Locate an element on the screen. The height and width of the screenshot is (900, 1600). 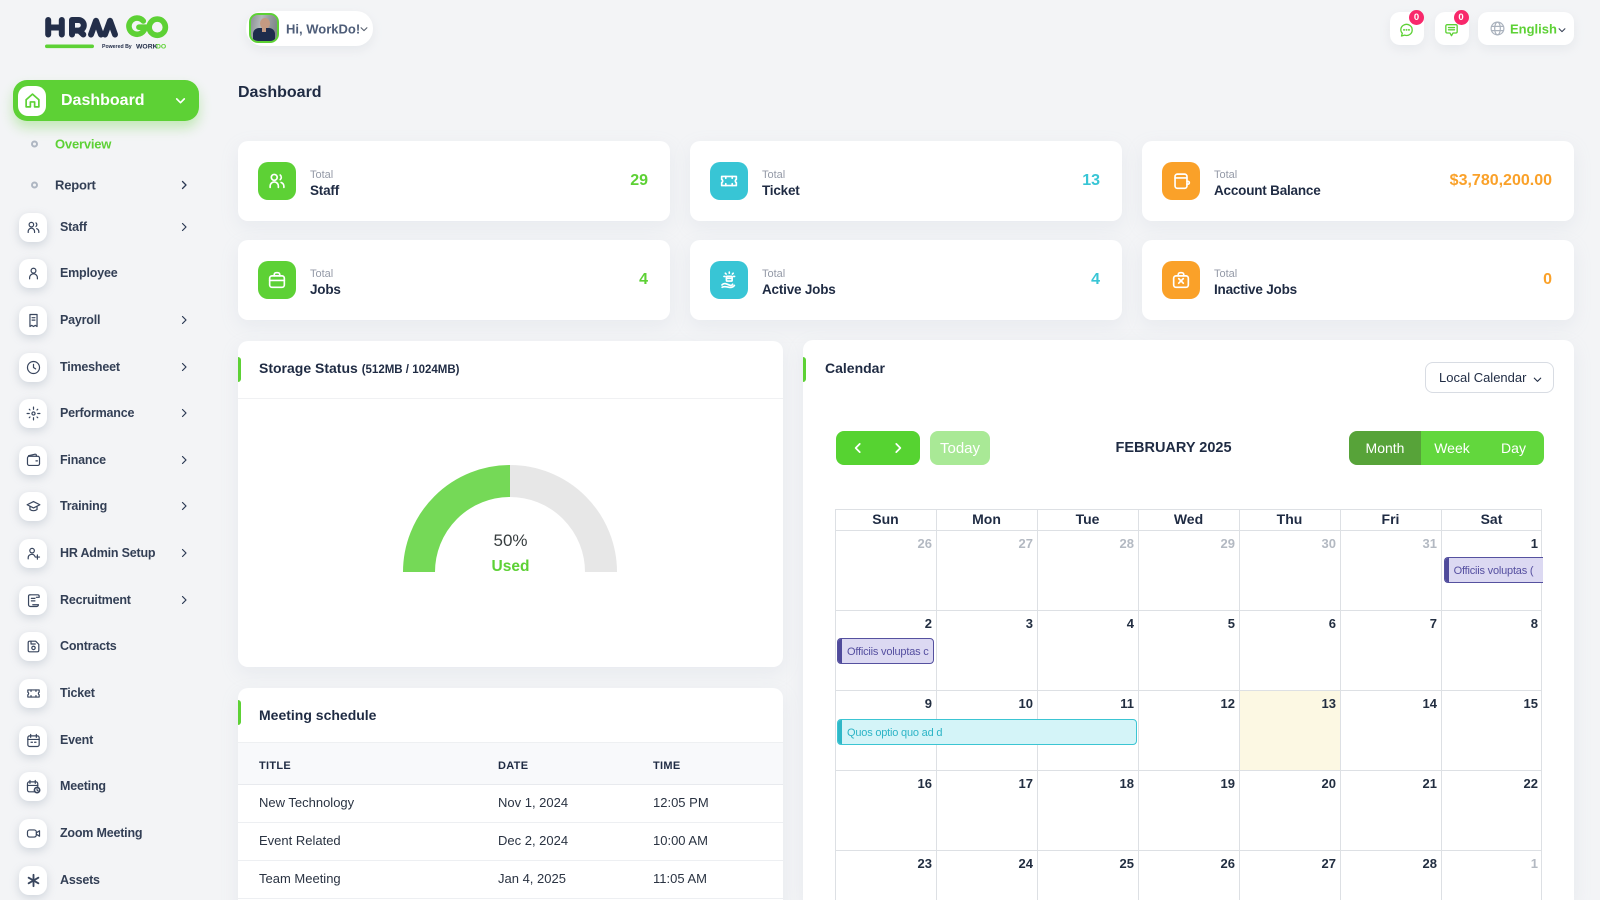
svg-text: Powered By is located at coordinates (117, 47).